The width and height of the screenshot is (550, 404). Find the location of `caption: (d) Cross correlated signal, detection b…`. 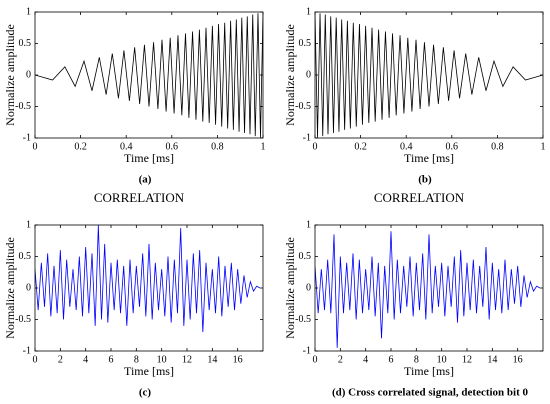

caption: (d) Cross correlated signal, detection b… is located at coordinates (430, 393).